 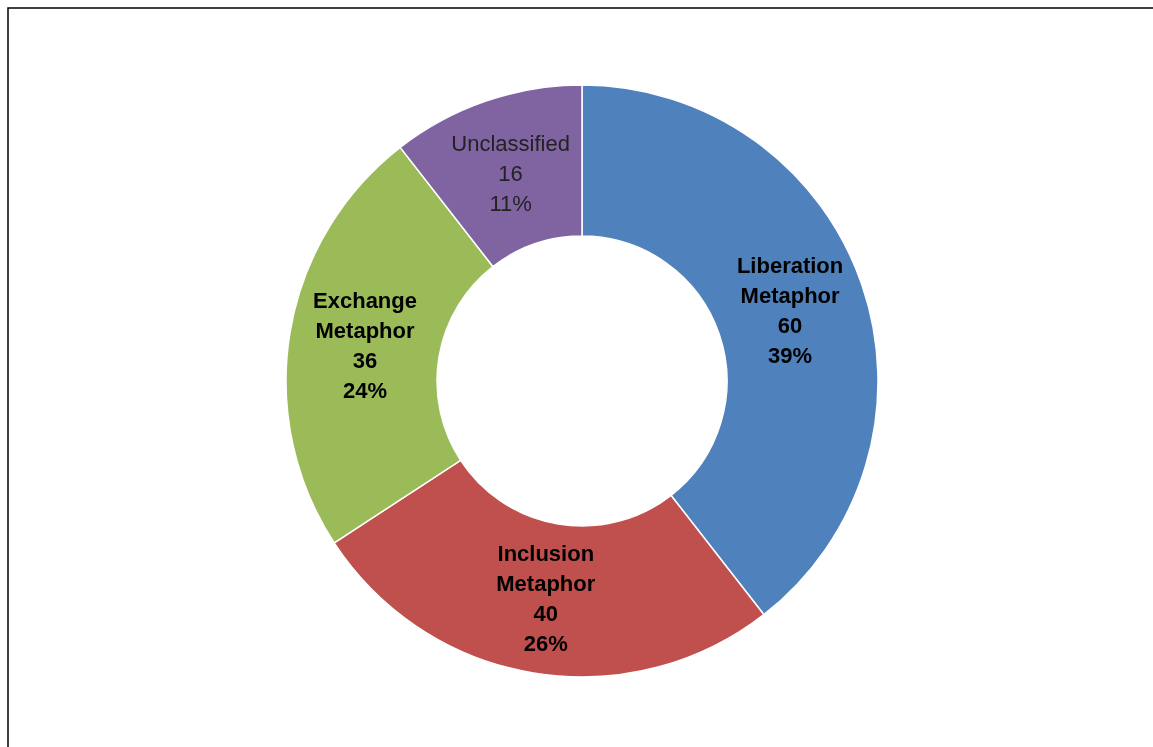 What do you see at coordinates (546, 568) in the screenshot?
I see `slice-label: Inclusion Metaphor` at bounding box center [546, 568].